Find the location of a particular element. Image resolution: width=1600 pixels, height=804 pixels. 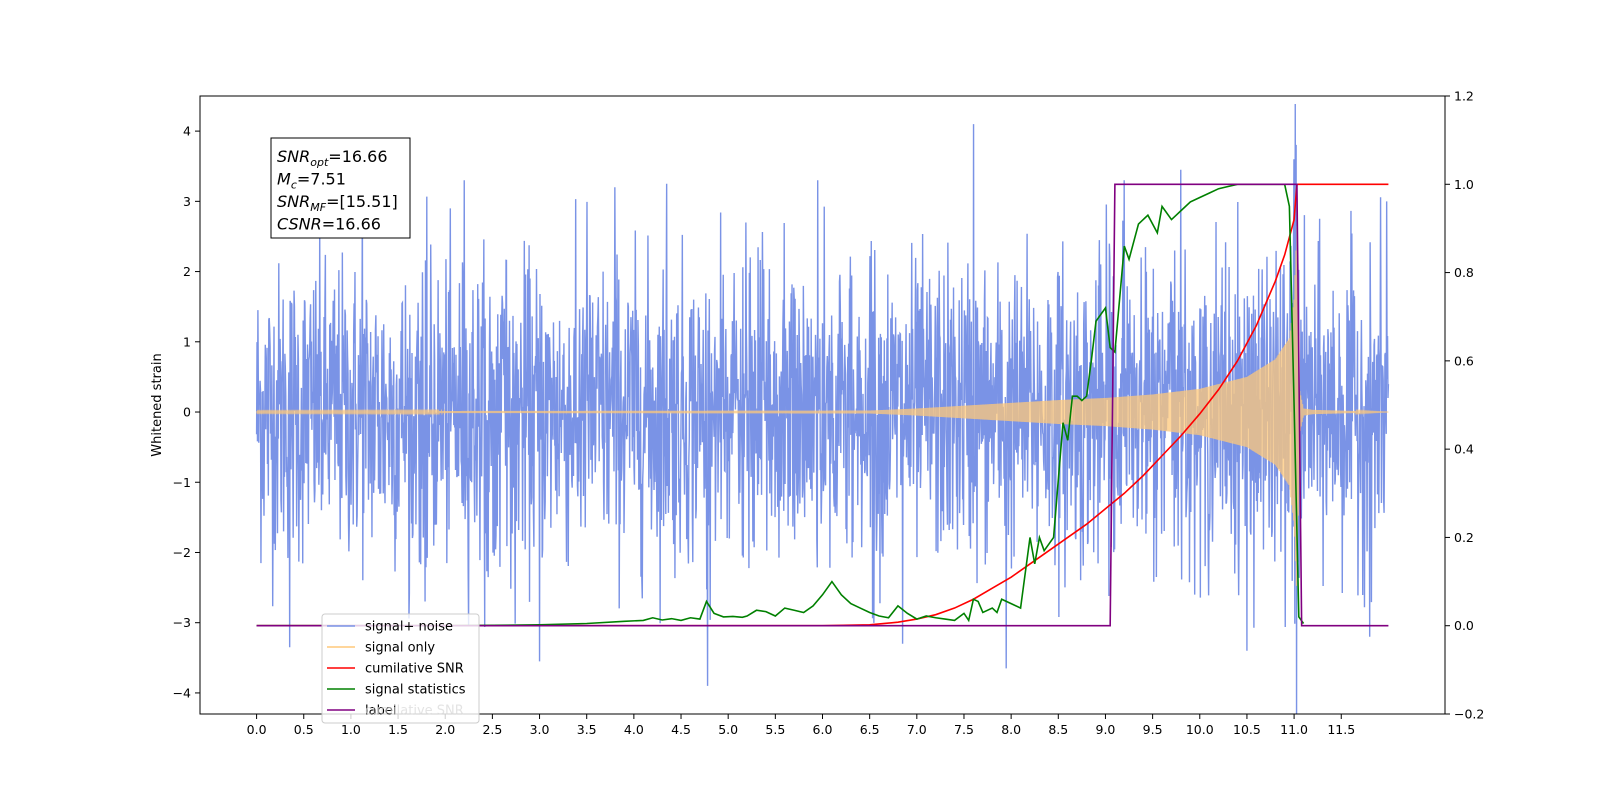

y2-tick-label: 1.2 is located at coordinates (1464, 96).